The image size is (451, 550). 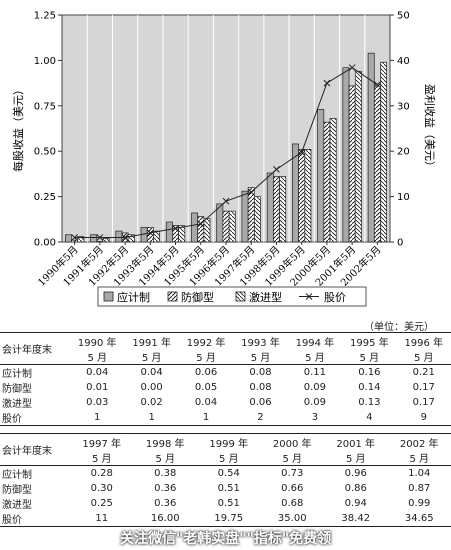 I want to click on table-cell: 9, so click(x=423, y=418).